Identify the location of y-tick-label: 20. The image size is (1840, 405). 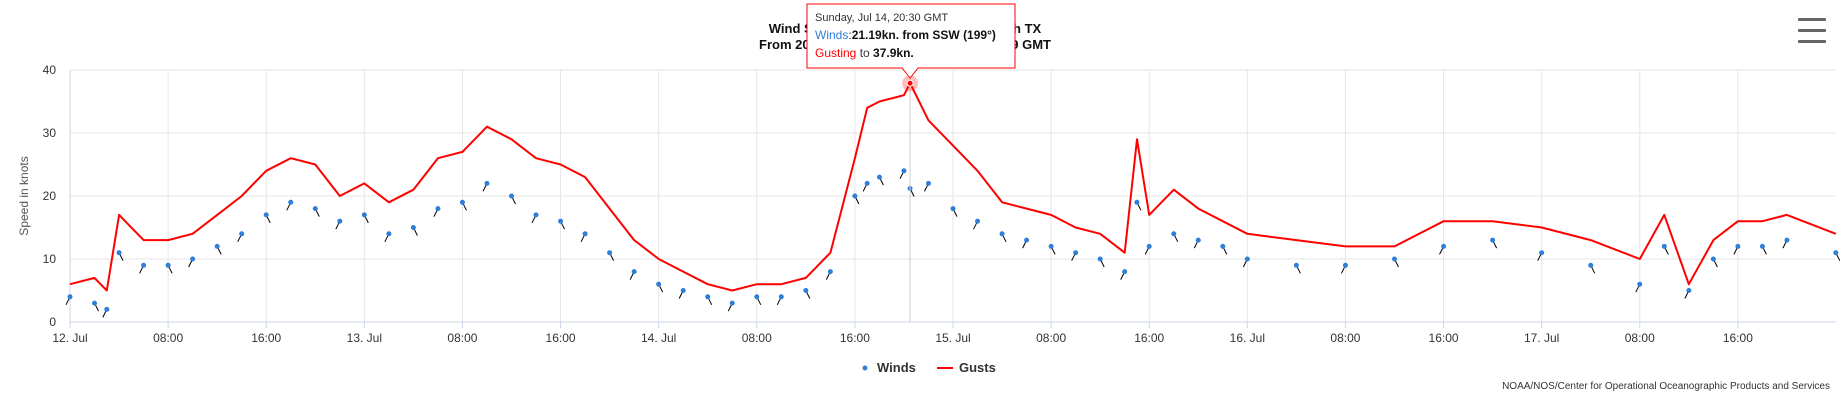
(50, 196).